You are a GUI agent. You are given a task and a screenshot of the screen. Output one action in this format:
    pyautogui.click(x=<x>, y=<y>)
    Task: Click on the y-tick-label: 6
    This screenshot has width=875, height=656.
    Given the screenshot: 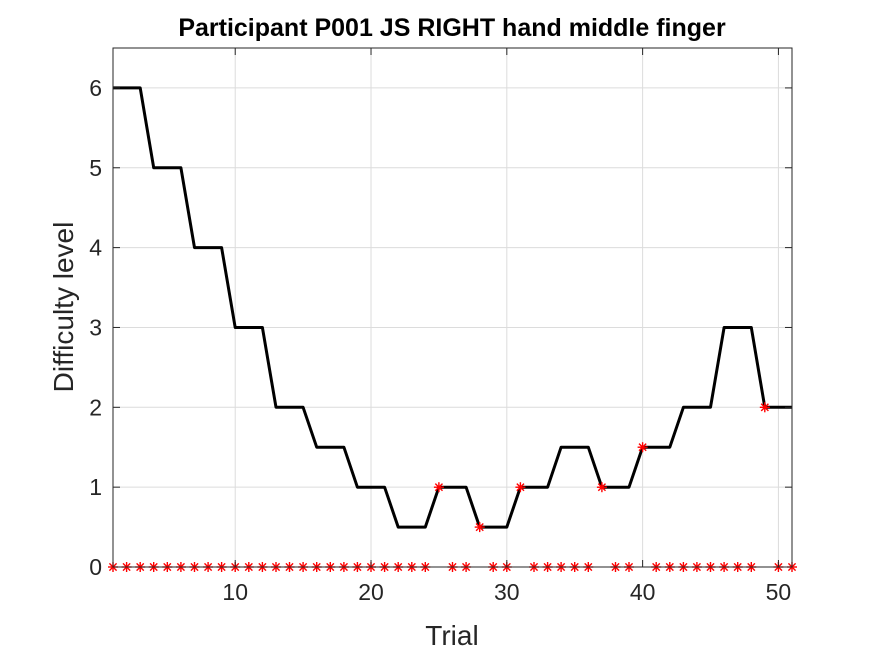 What is the action you would take?
    pyautogui.click(x=95, y=88)
    